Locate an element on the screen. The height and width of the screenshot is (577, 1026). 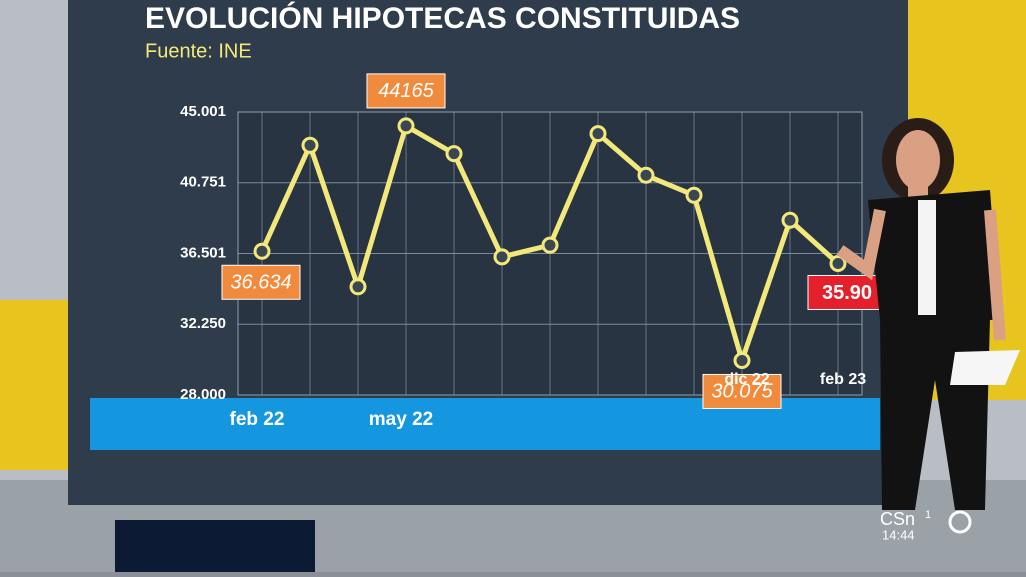
floor-screen is located at coordinates (215, 546).